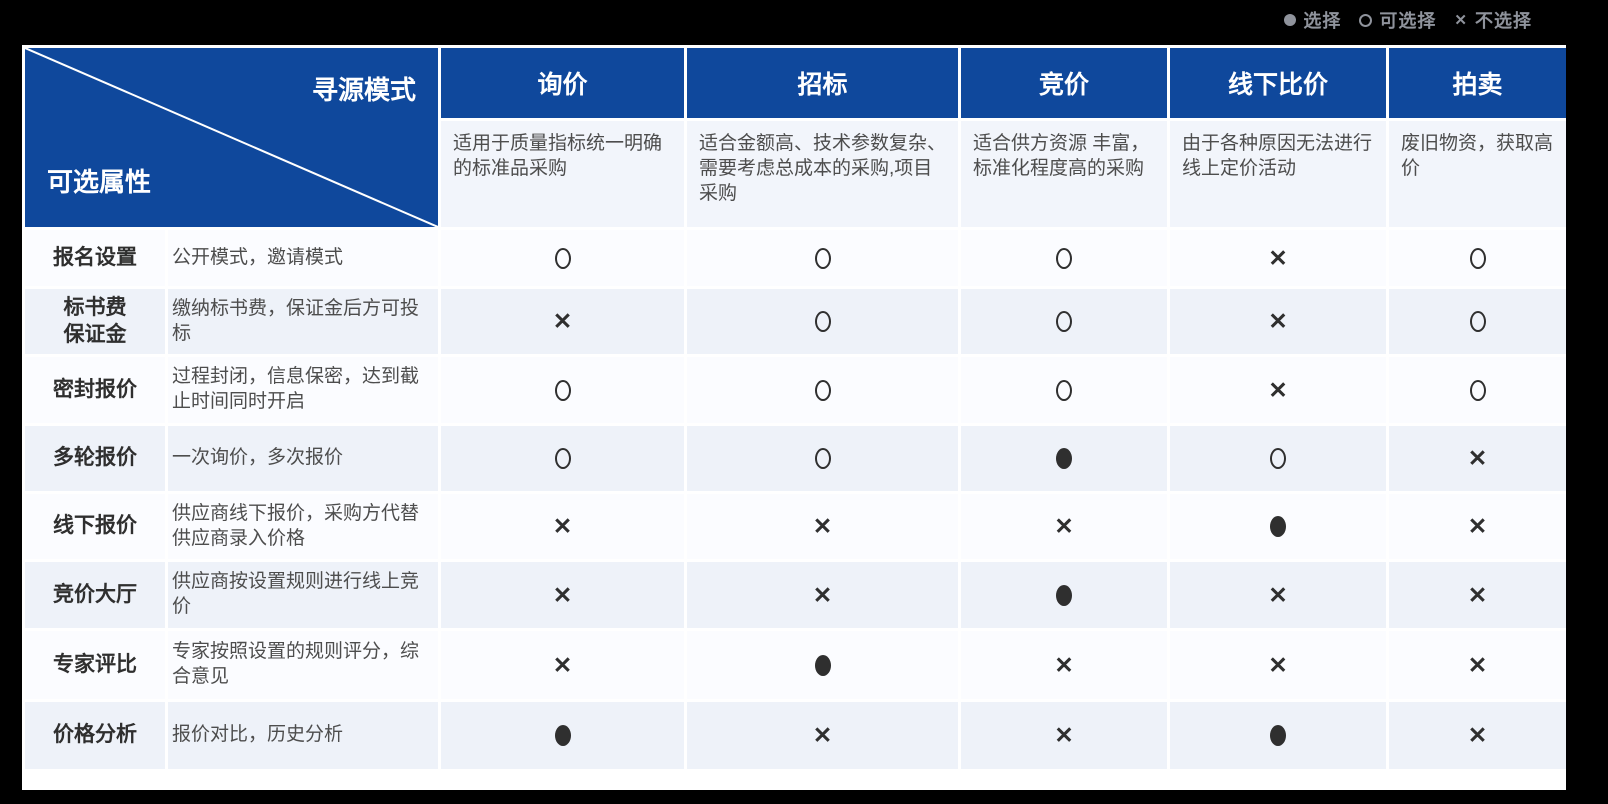  I want to click on legend-item: 选择, so click(1312, 20).